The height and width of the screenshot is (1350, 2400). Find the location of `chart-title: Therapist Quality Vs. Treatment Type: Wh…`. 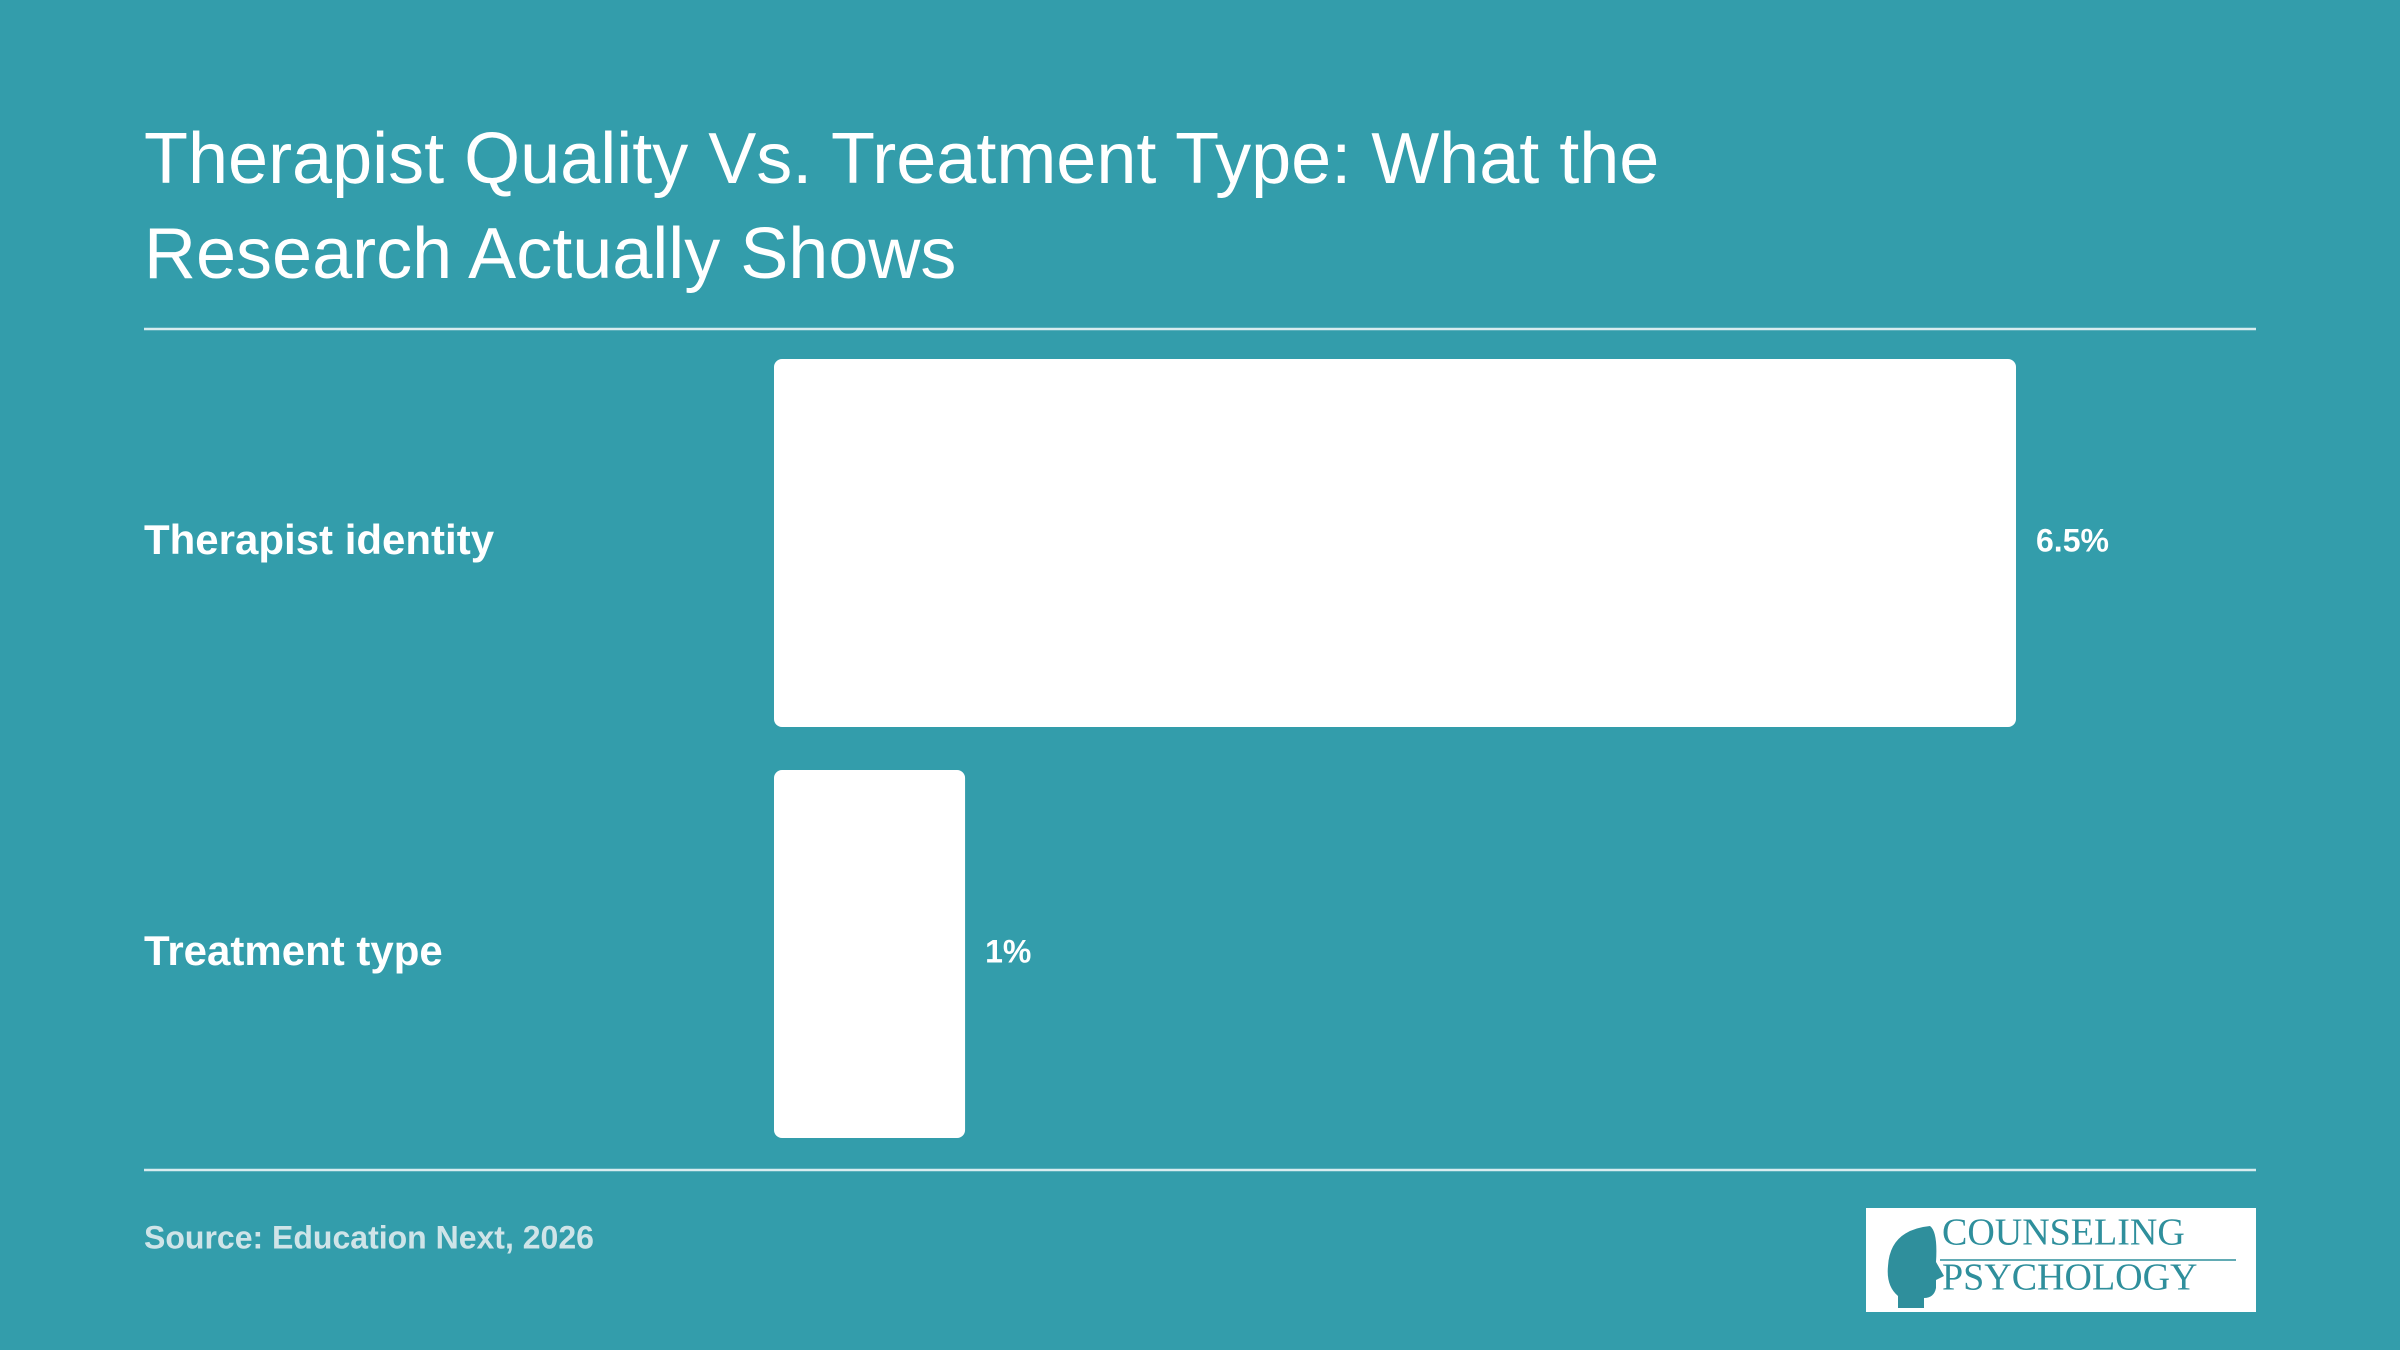

chart-title: Therapist Quality Vs. Treatment Type: Wh… is located at coordinates (902, 206).